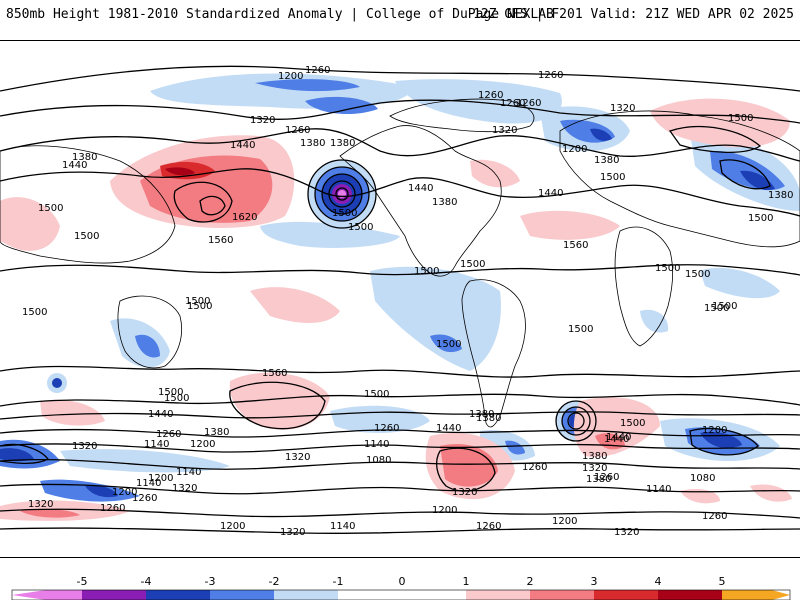 The width and height of the screenshot is (800, 604). Describe the element at coordinates (466, 581) in the screenshot. I see `colorbar-tick: 1` at that location.